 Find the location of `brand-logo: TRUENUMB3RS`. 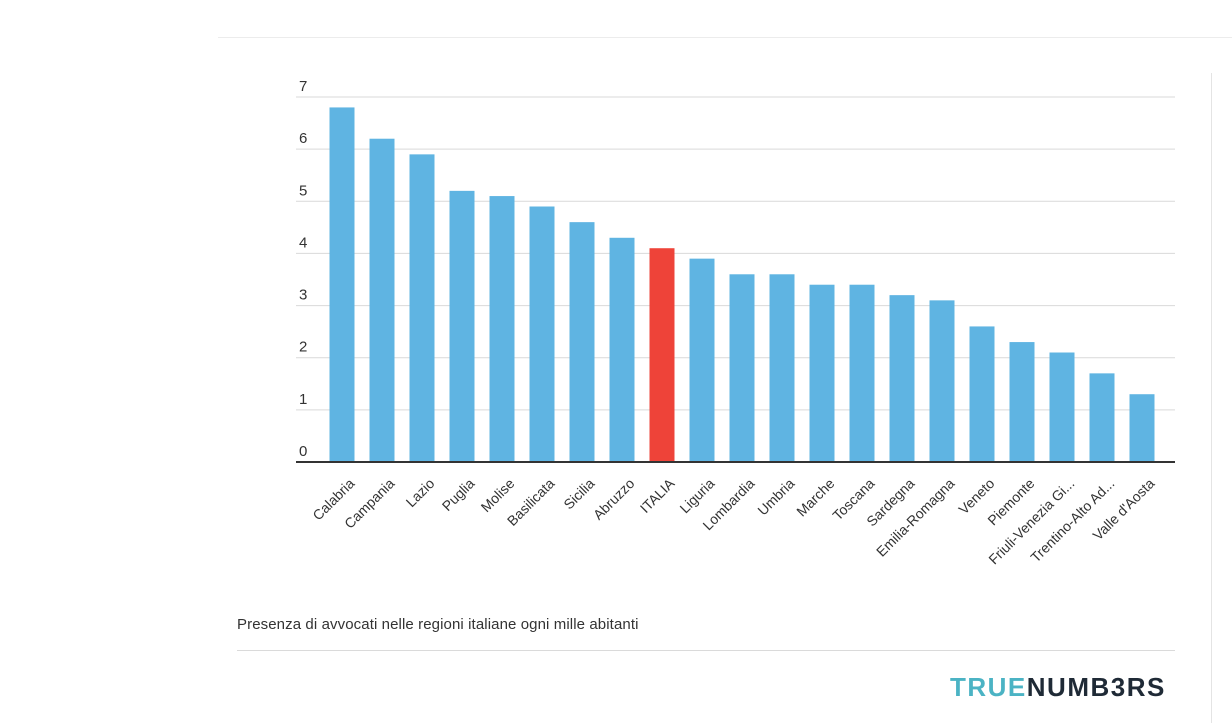

brand-logo: TRUENUMB3RS is located at coordinates (1058, 687).